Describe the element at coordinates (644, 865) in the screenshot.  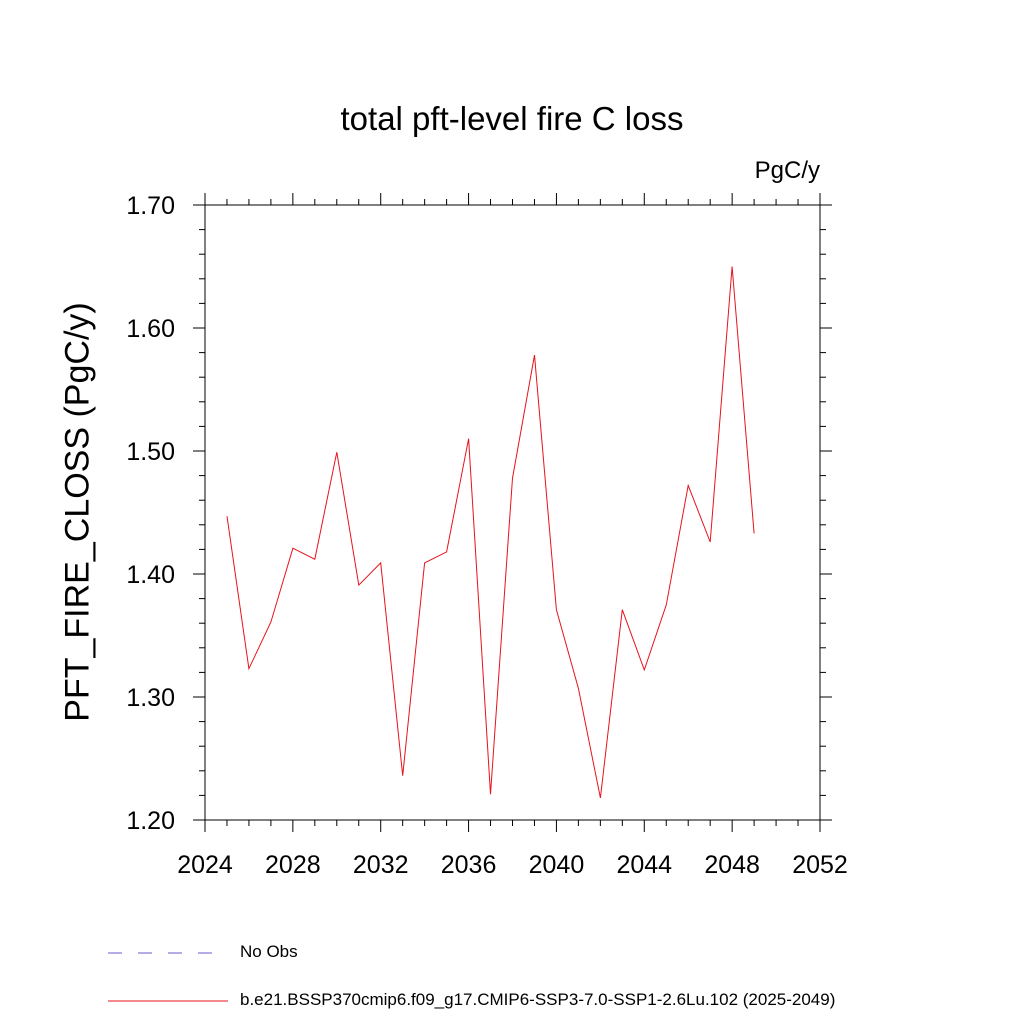
I see `x-tick-label: 2044` at that location.